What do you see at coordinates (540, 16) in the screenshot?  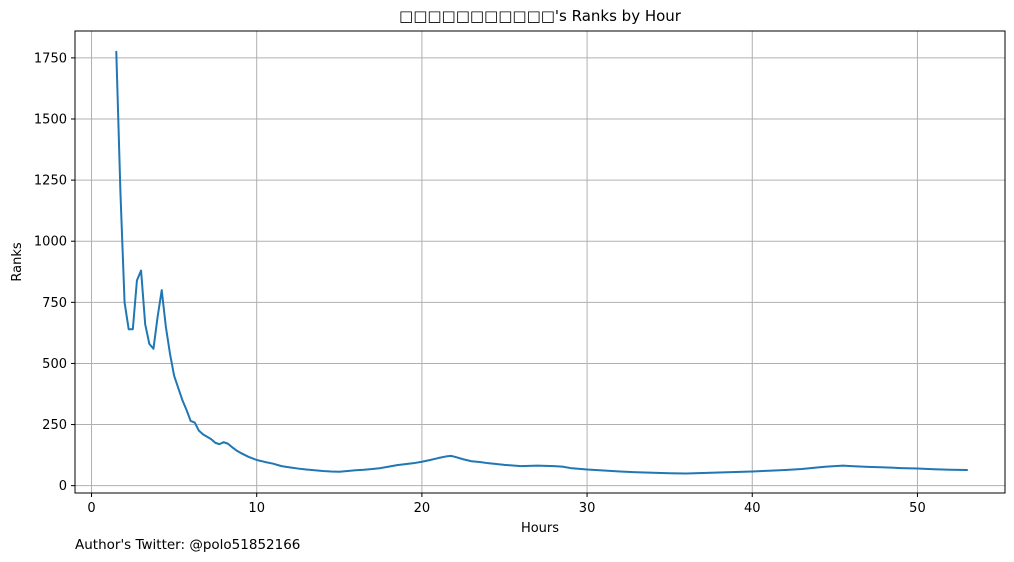 I see `chart-title: □□□□□□□□□□□'s Ranks by Hour` at bounding box center [540, 16].